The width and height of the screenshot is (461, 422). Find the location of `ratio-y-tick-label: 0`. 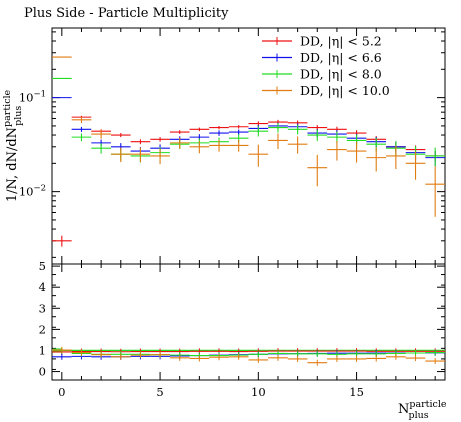

ratio-y-tick-label: 0 is located at coordinates (42, 372).